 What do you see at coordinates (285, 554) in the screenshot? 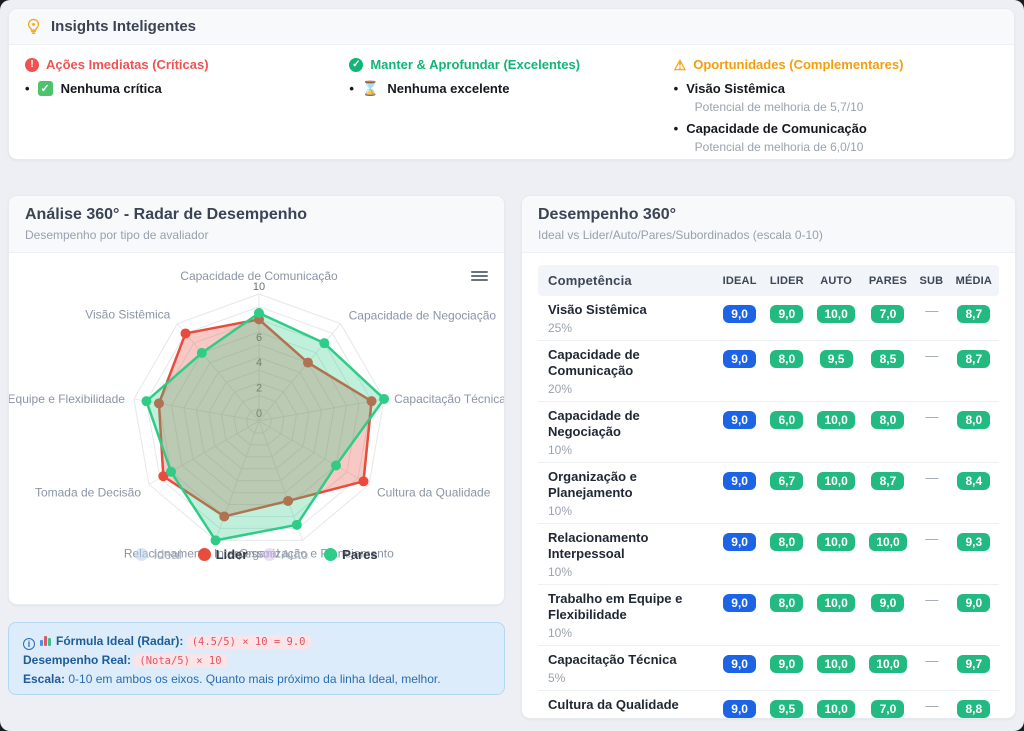
I see `legend-item-auto: Auto` at bounding box center [285, 554].